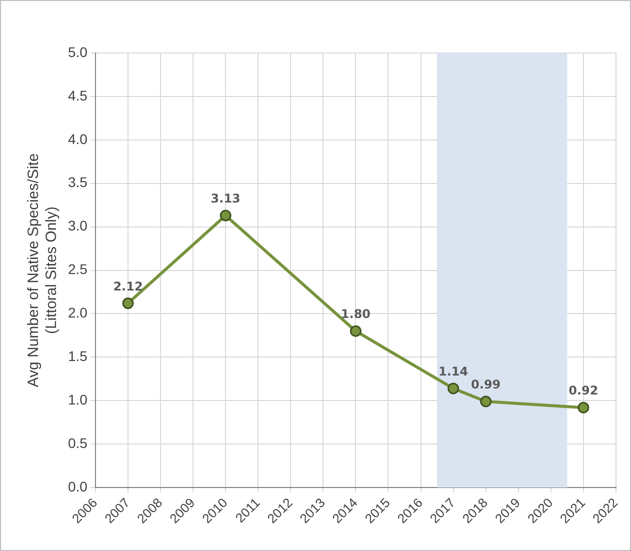 The image size is (631, 551). I want to click on y-tick-label: 4.0, so click(78, 138).